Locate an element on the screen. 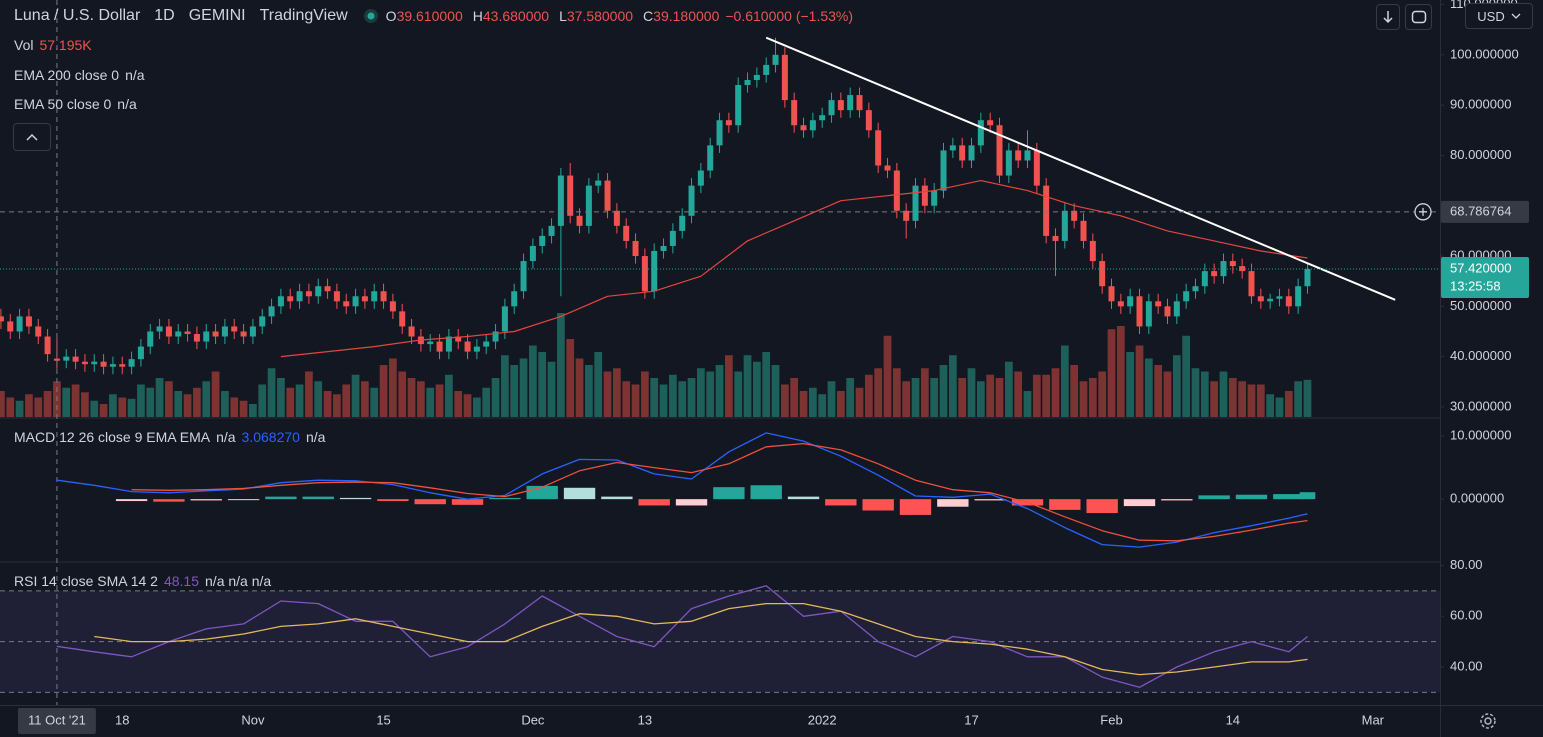 The width and height of the screenshot is (1543, 737). market-status-icon is located at coordinates (371, 16).